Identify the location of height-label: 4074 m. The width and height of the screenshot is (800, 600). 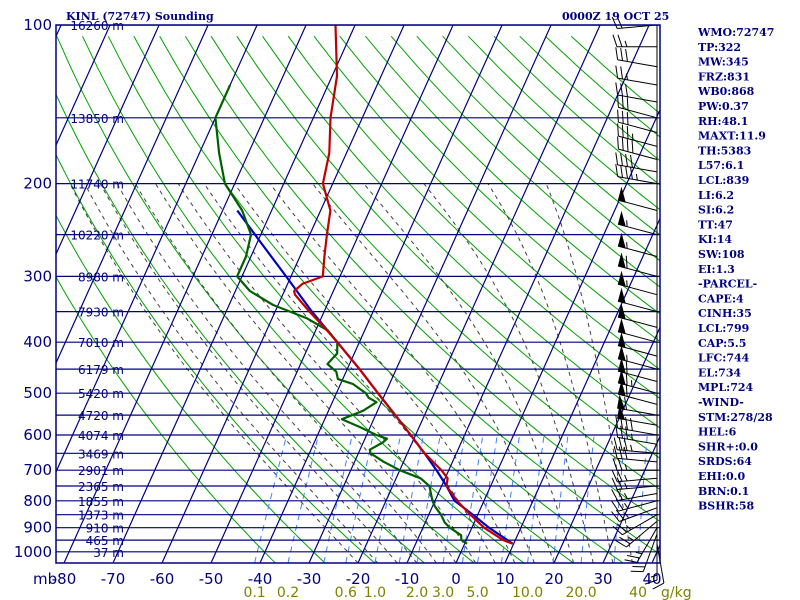
(101, 436).